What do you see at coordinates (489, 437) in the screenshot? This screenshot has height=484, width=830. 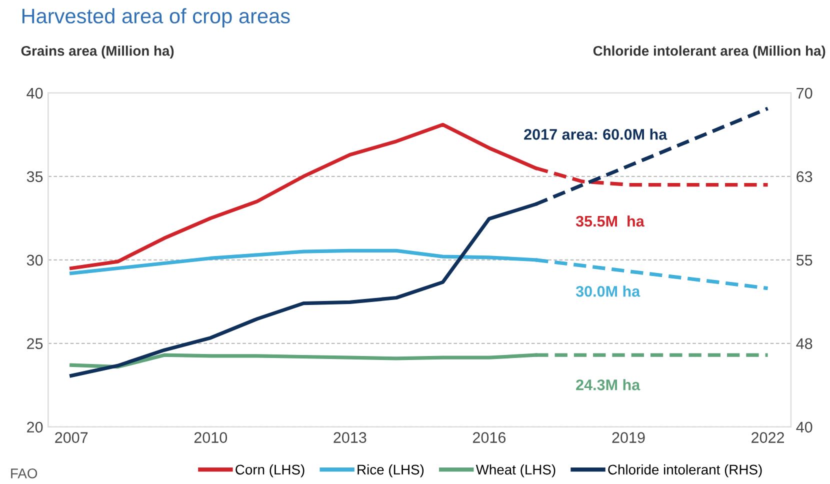 I see `x-tick-label: 2016` at bounding box center [489, 437].